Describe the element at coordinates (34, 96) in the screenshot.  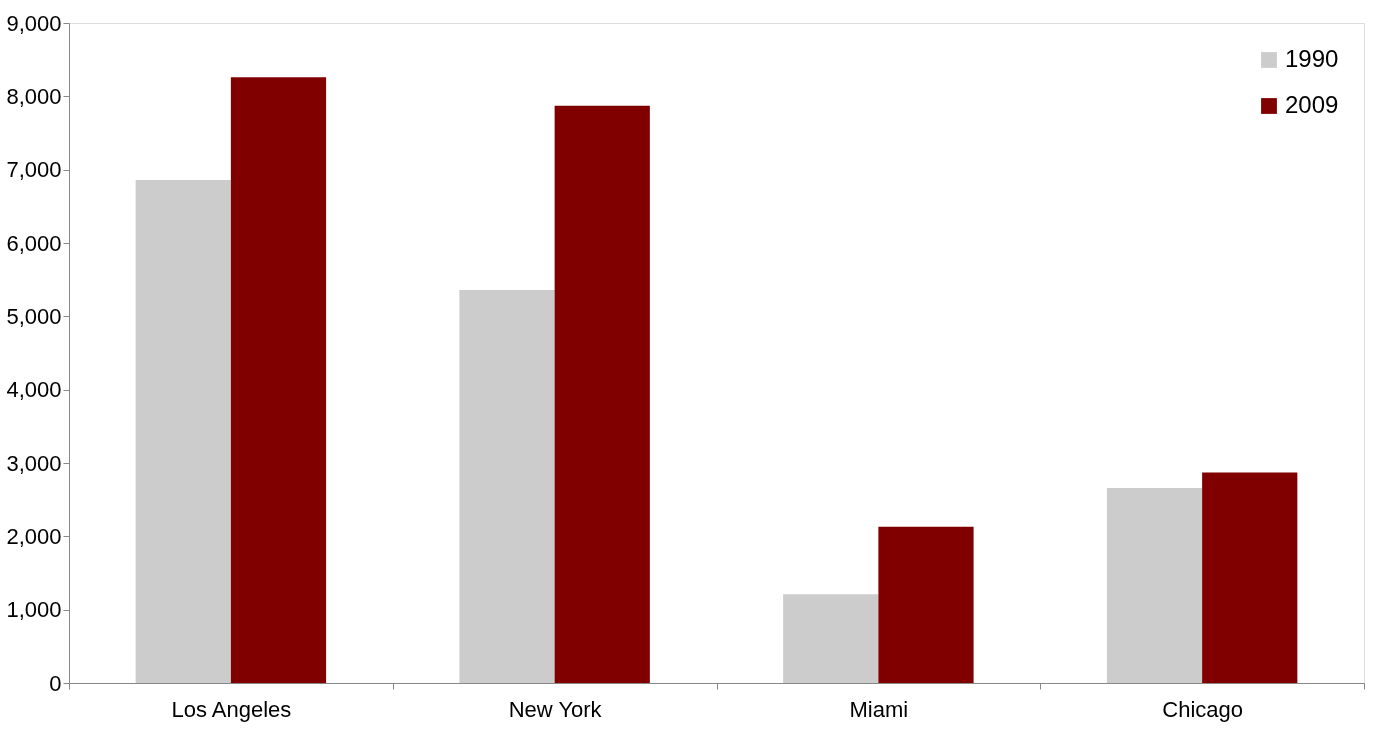
I see `y-tick-label: 8,000` at that location.